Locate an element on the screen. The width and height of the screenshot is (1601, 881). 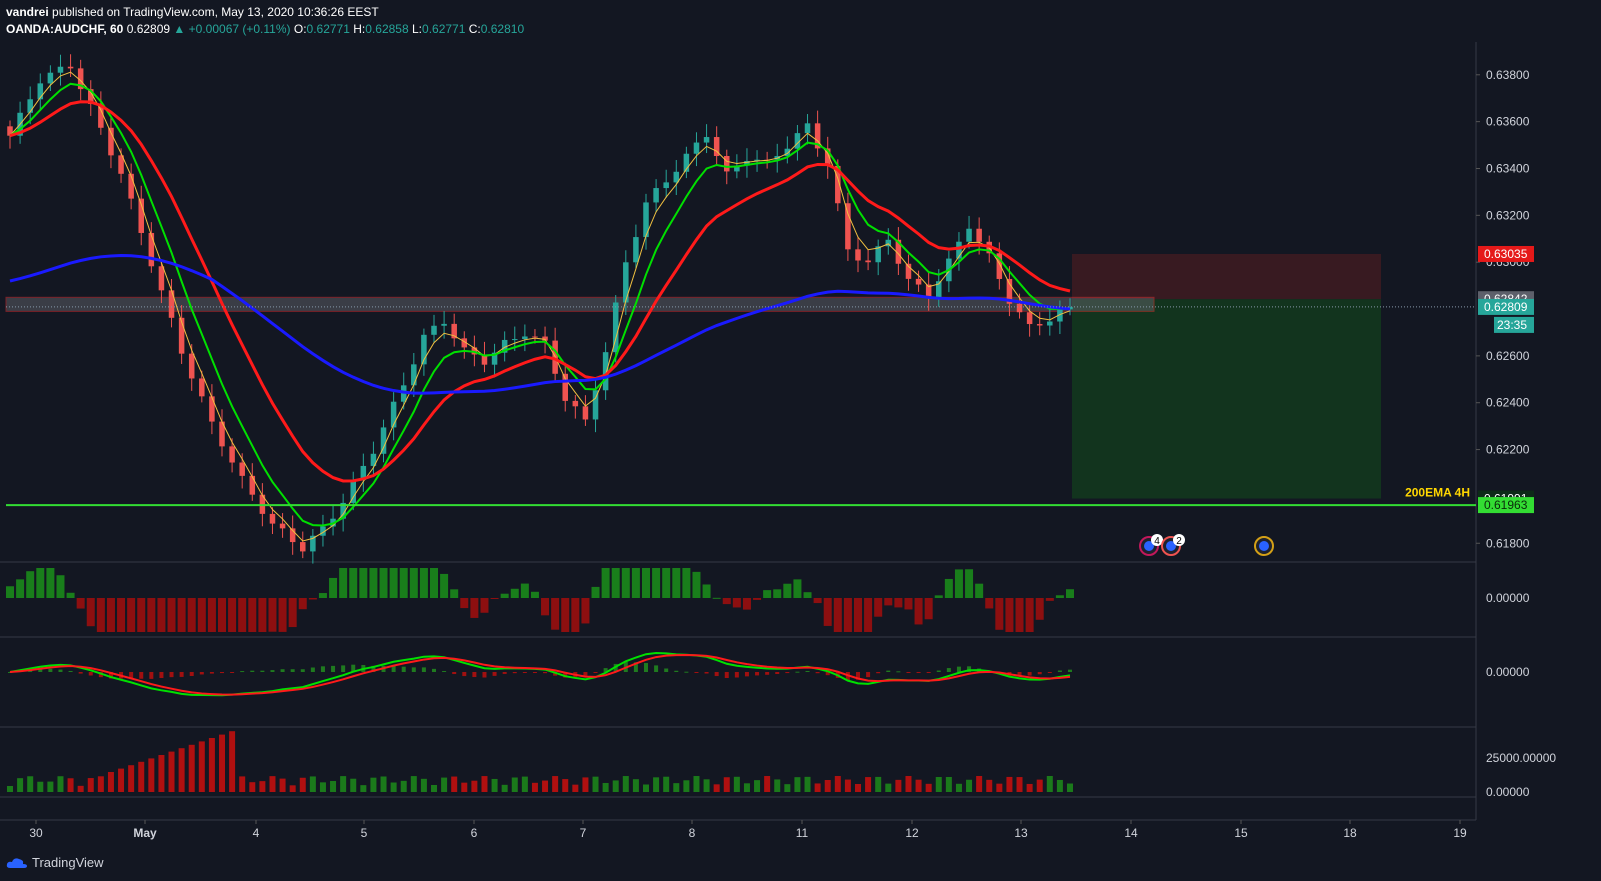
cloud-icon is located at coordinates (17, 862).